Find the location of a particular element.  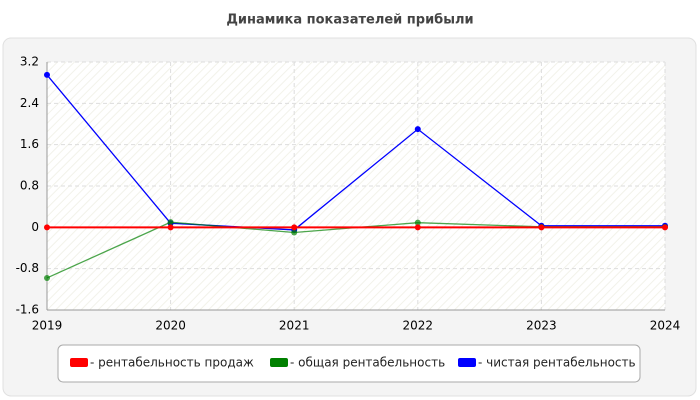

y-tick-label: 0 is located at coordinates (35, 227).